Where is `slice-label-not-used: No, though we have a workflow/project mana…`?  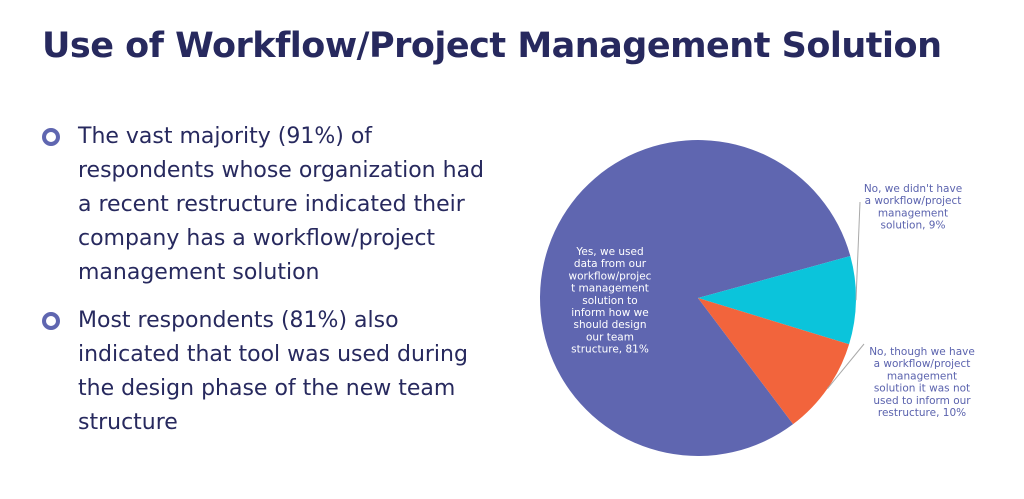
slice-label-not-used: No, though we have a workflow/project mana… is located at coordinates (922, 382).